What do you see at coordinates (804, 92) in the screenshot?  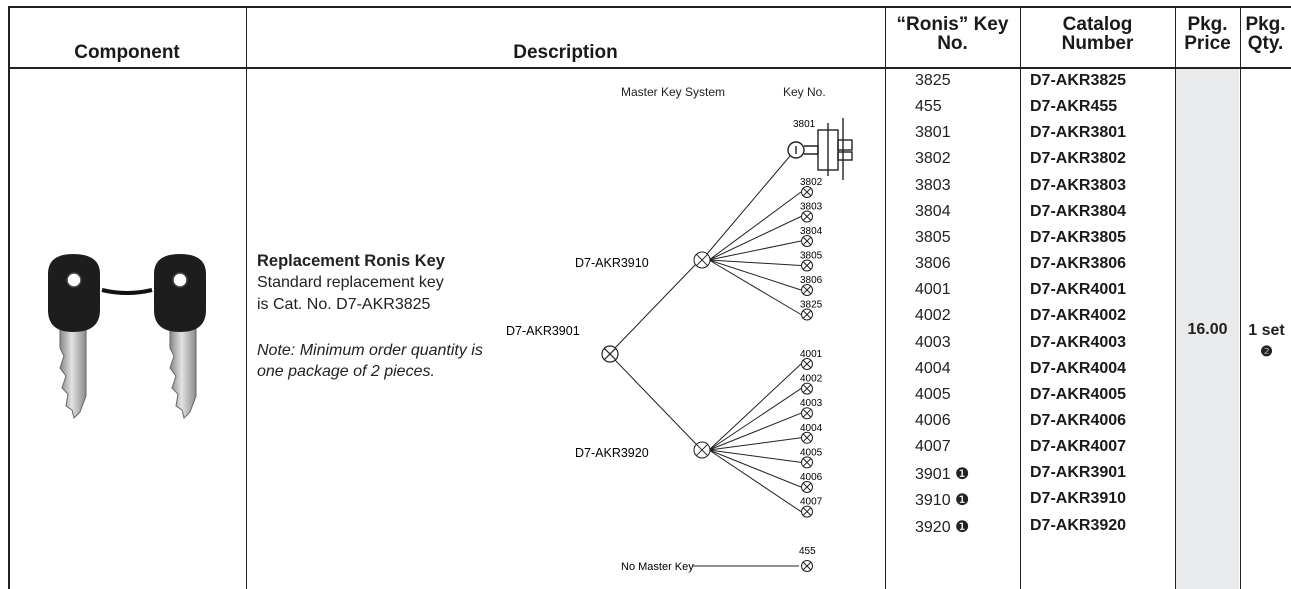 I see `diagram-header-keyno: Key No.` at bounding box center [804, 92].